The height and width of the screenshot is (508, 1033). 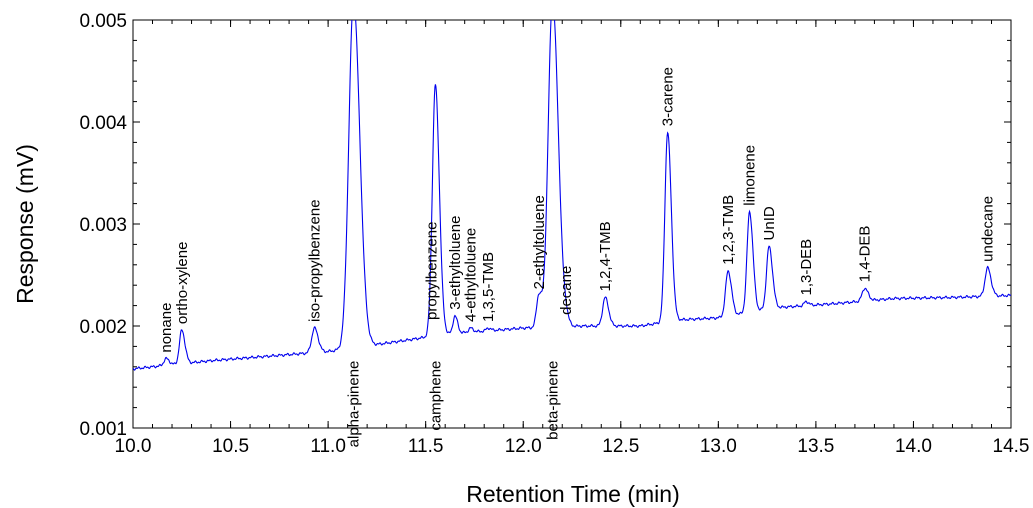 What do you see at coordinates (426, 446) in the screenshot?
I see `x-tick-label: 11.5` at bounding box center [426, 446].